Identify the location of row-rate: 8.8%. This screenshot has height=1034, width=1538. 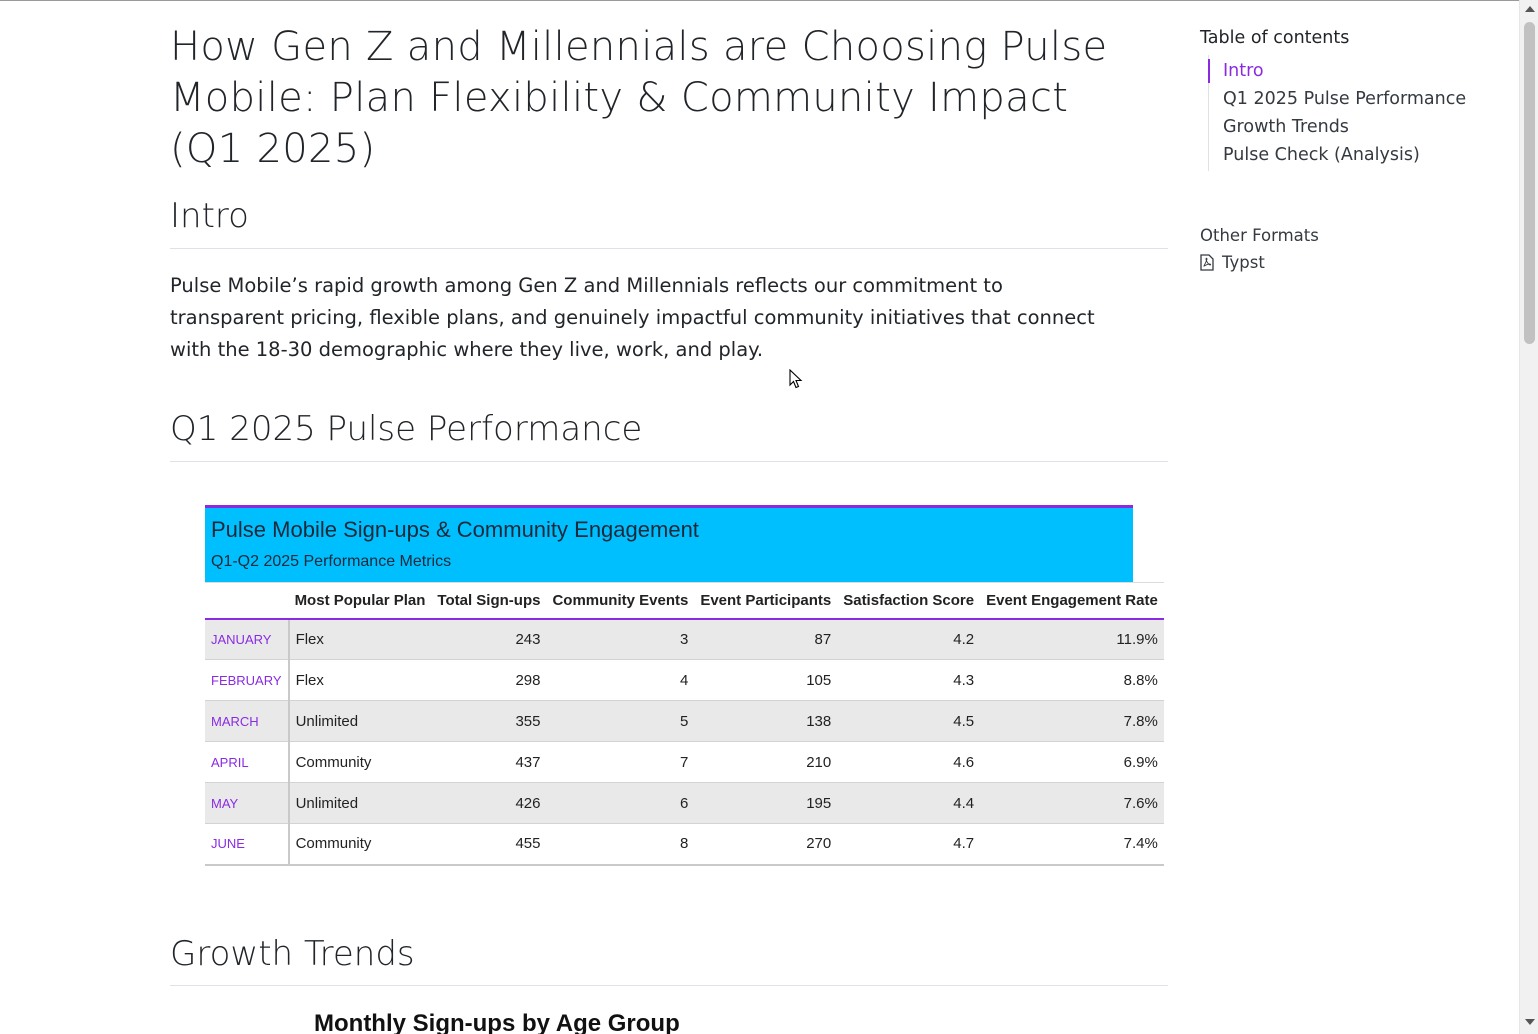
(1072, 680).